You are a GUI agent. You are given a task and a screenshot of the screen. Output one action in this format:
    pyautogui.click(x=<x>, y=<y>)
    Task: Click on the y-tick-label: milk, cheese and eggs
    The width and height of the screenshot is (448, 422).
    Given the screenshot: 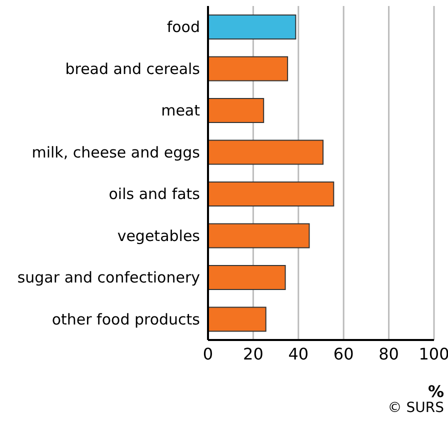 What is the action you would take?
    pyautogui.click(x=116, y=152)
    